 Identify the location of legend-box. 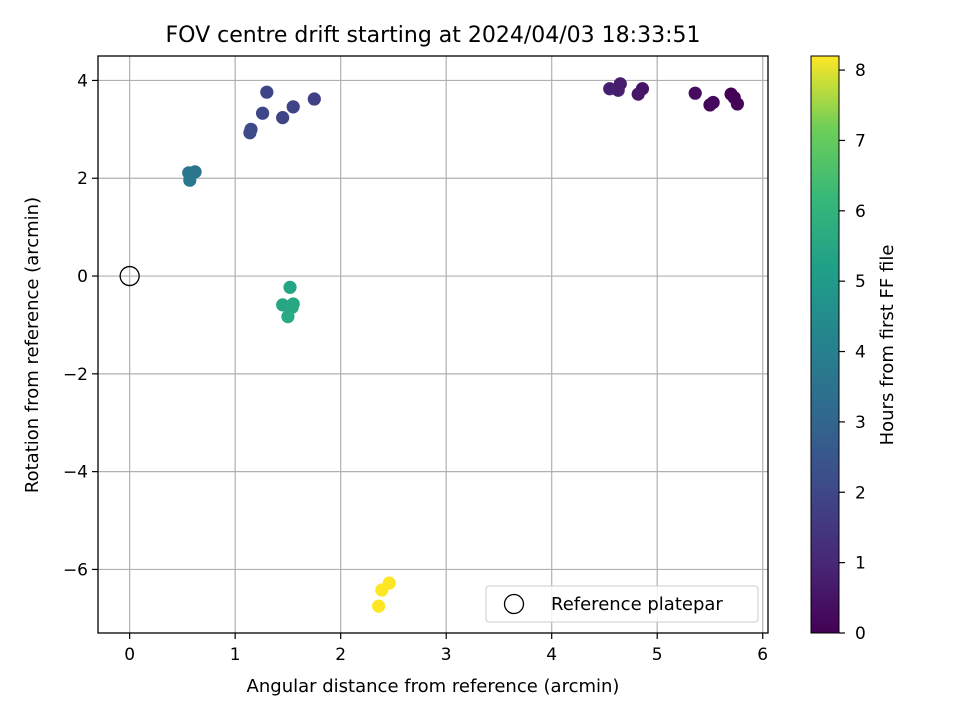
(622, 604).